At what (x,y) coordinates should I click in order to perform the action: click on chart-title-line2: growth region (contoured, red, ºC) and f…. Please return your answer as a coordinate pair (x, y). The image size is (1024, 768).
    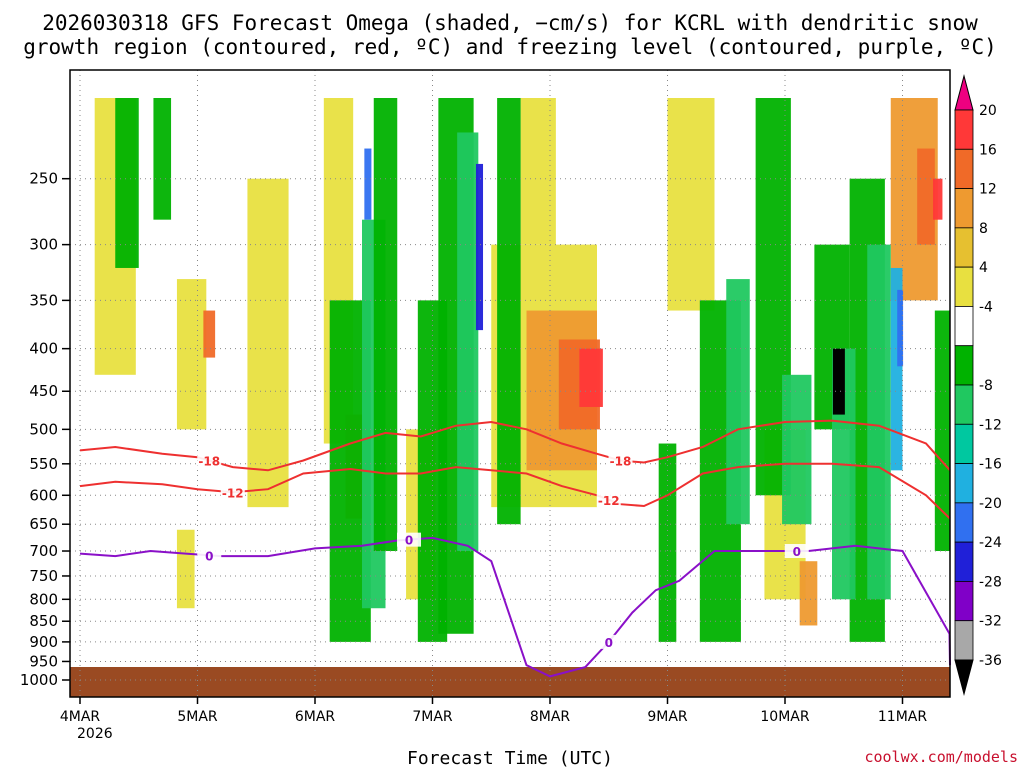
    Looking at the image, I should click on (510, 47).